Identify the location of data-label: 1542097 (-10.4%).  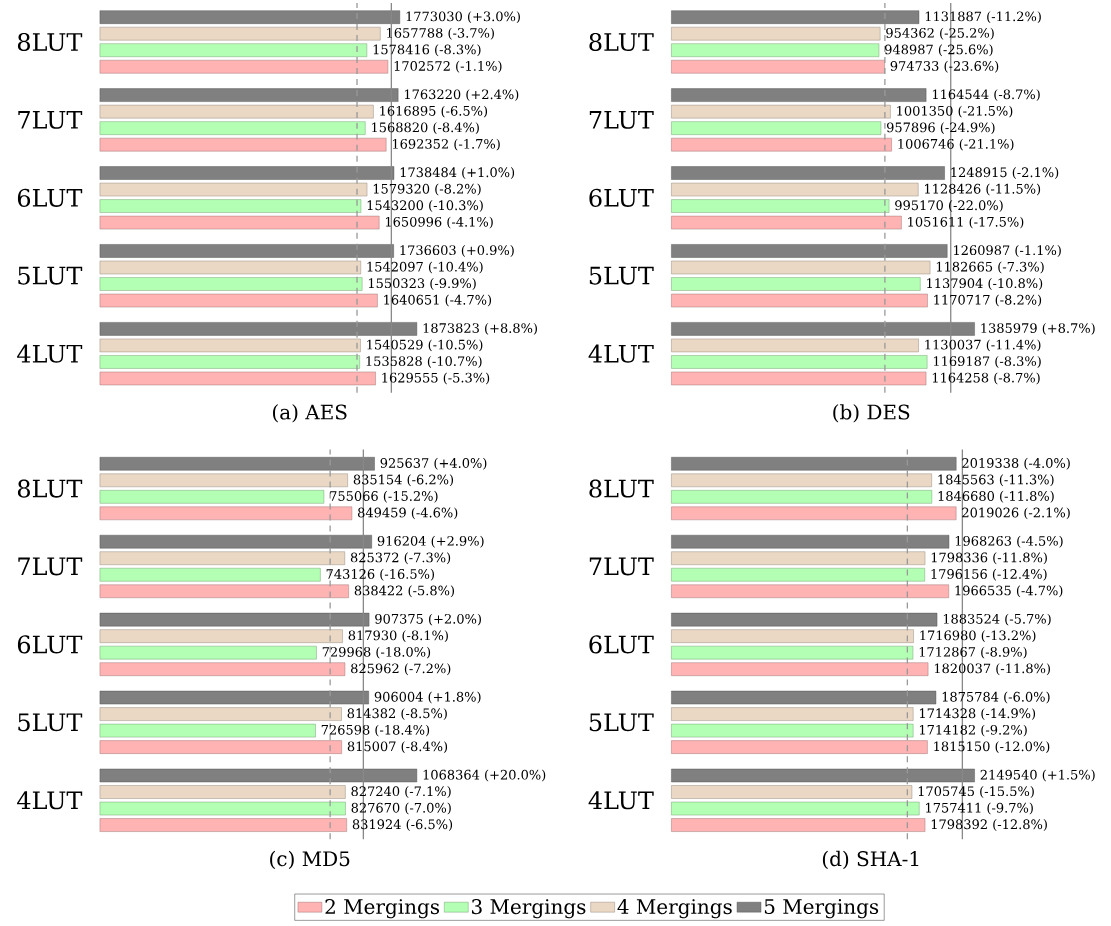
(425, 267).